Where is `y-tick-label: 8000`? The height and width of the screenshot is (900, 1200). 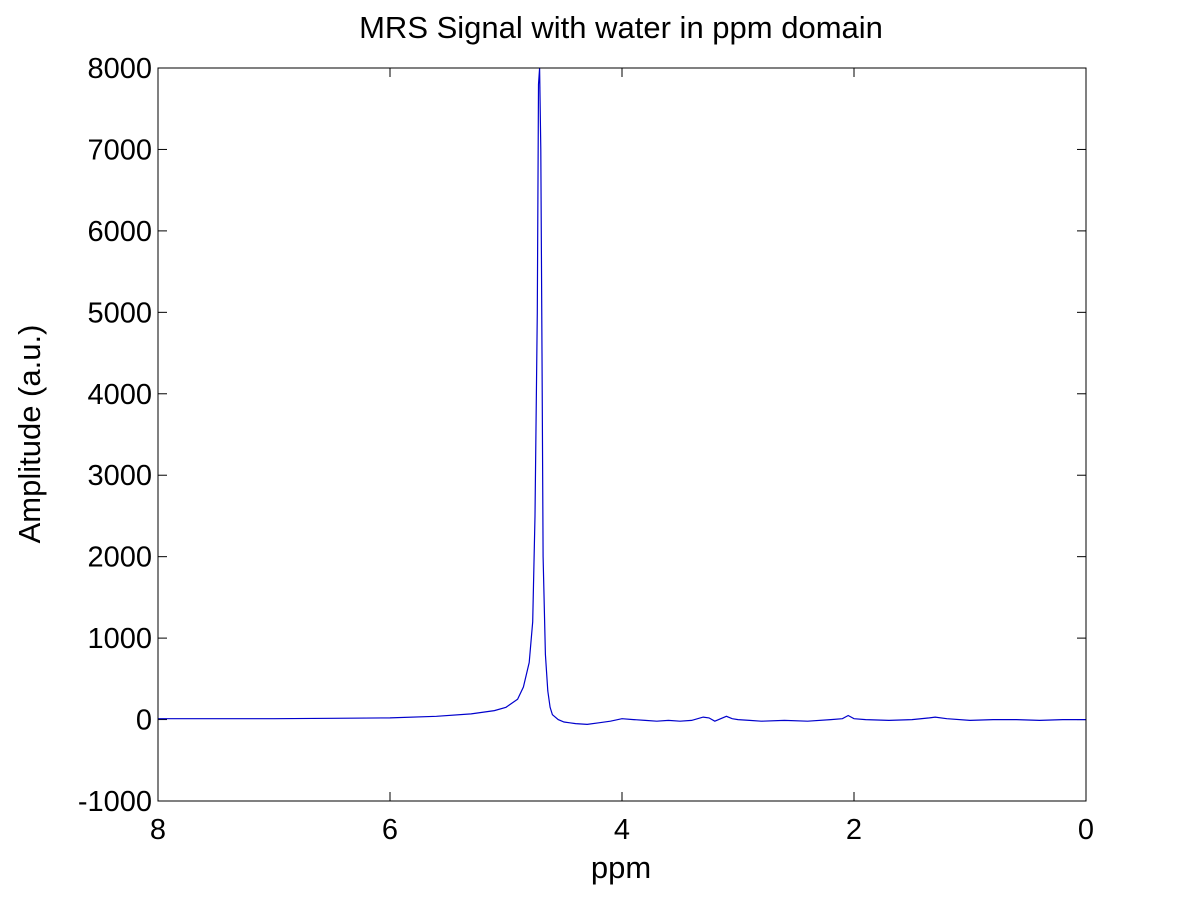 y-tick-label: 8000 is located at coordinates (119, 69).